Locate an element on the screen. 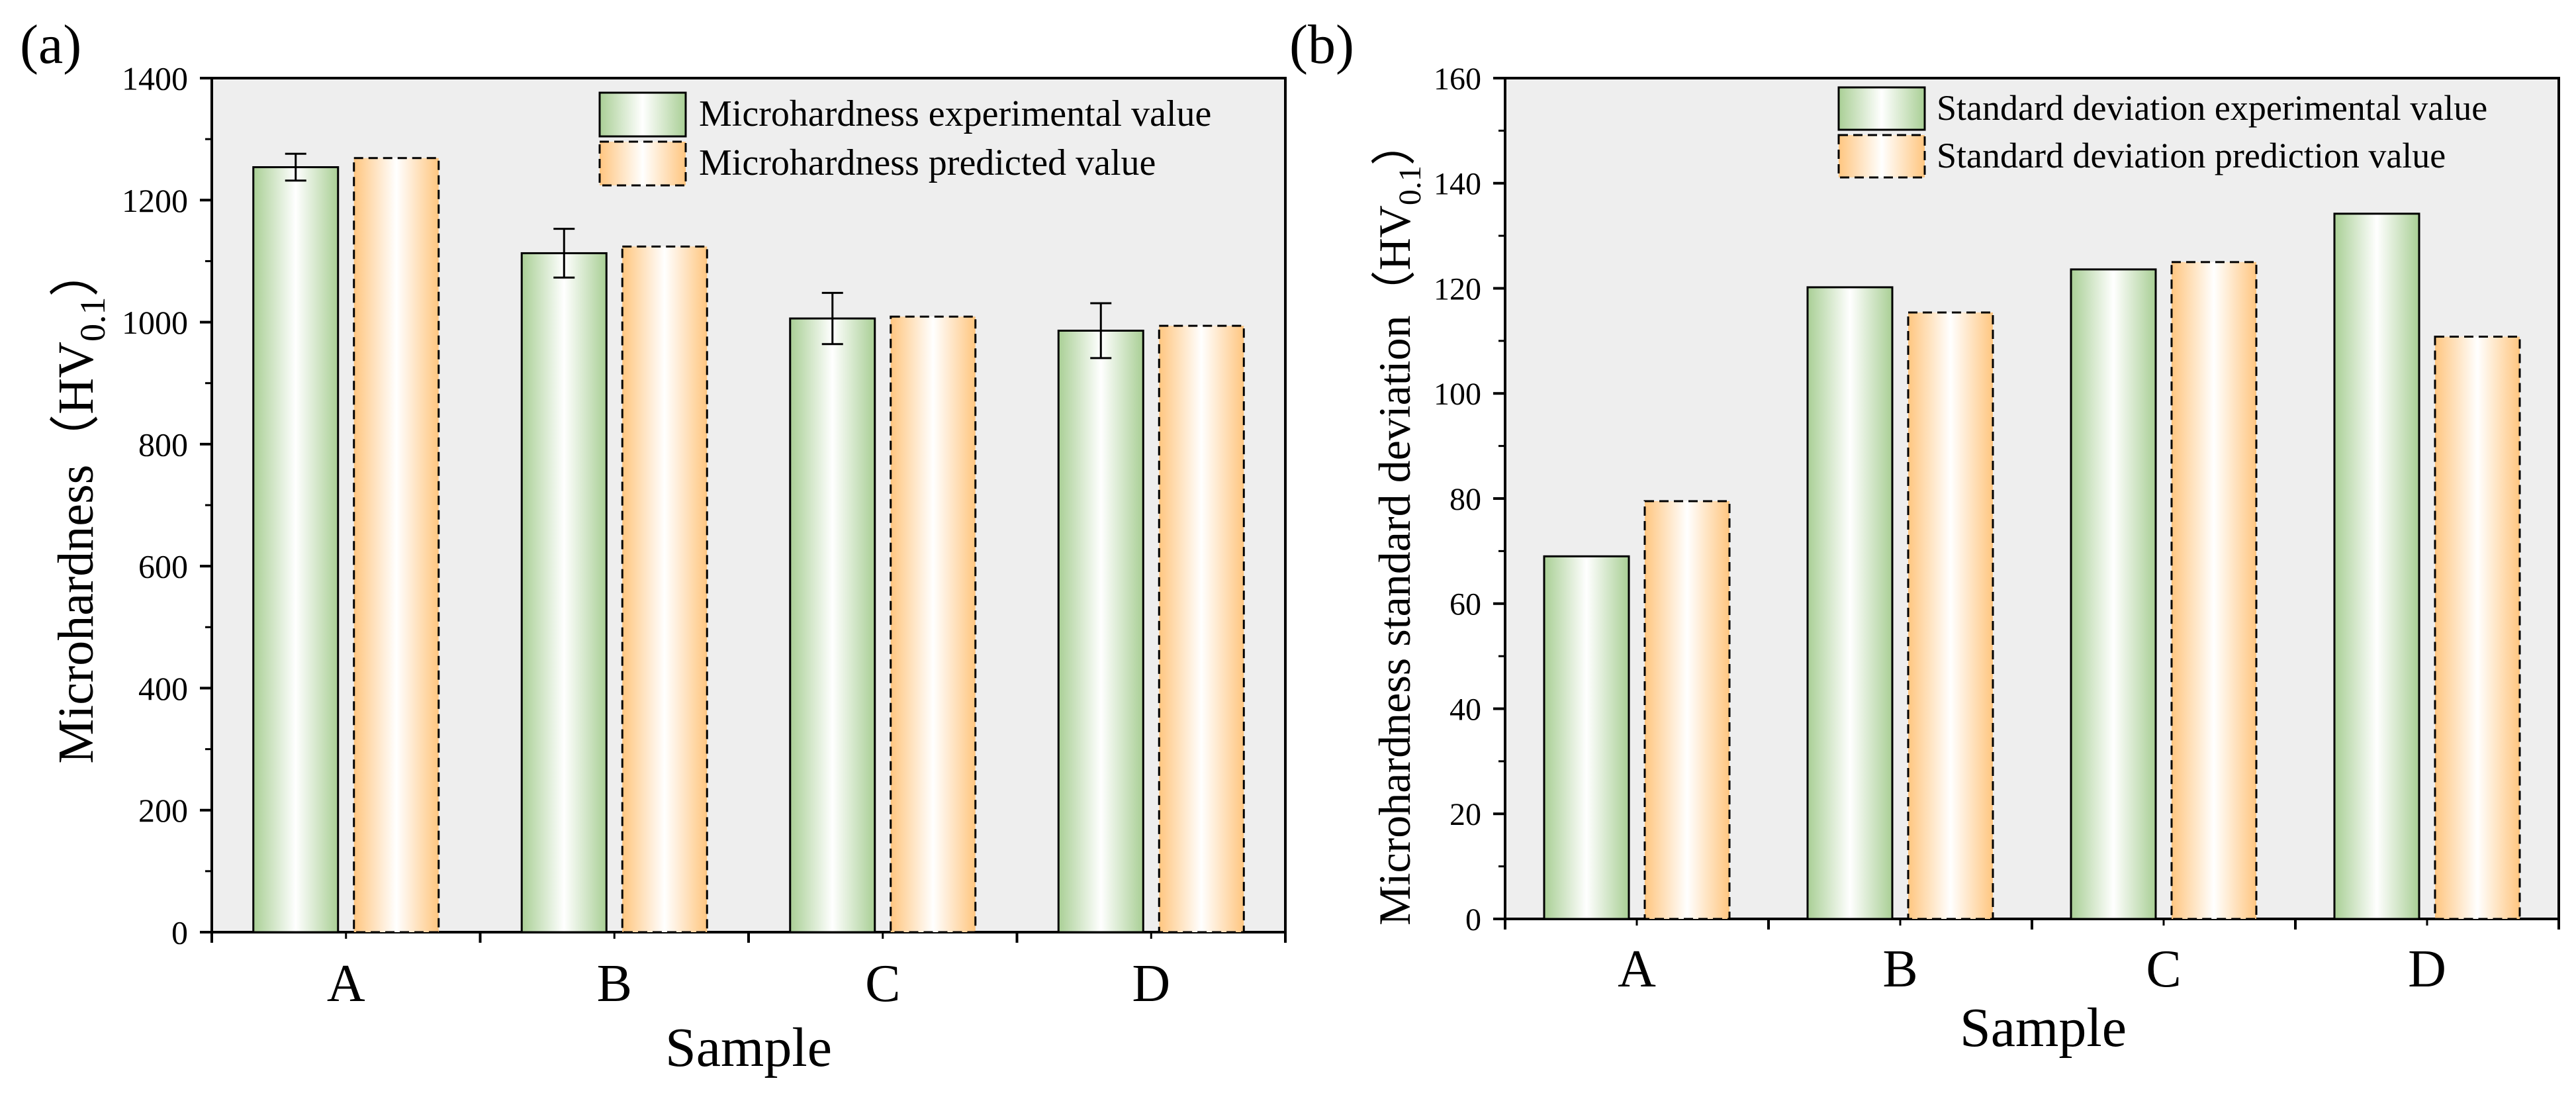 Image resolution: width=2576 pixels, height=1099 pixels. legend-a-swatch-predicted is located at coordinates (642, 163).